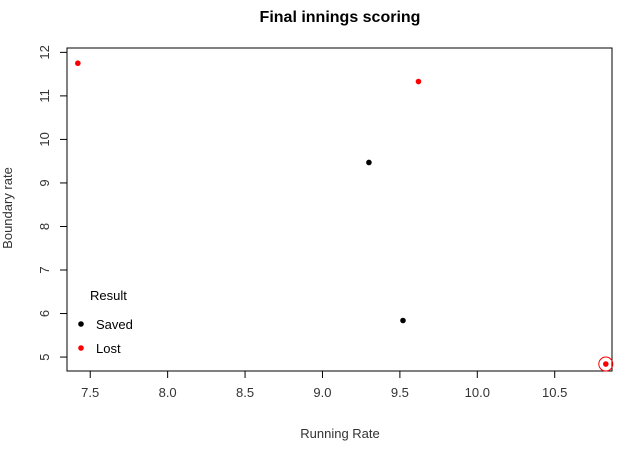  I want to click on highlight-ring, so click(606, 364).